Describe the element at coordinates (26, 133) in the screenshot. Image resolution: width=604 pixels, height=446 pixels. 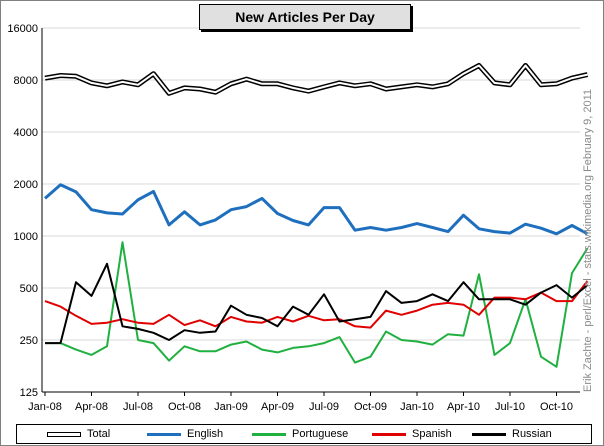
I see `y-tick-label: 4000` at that location.